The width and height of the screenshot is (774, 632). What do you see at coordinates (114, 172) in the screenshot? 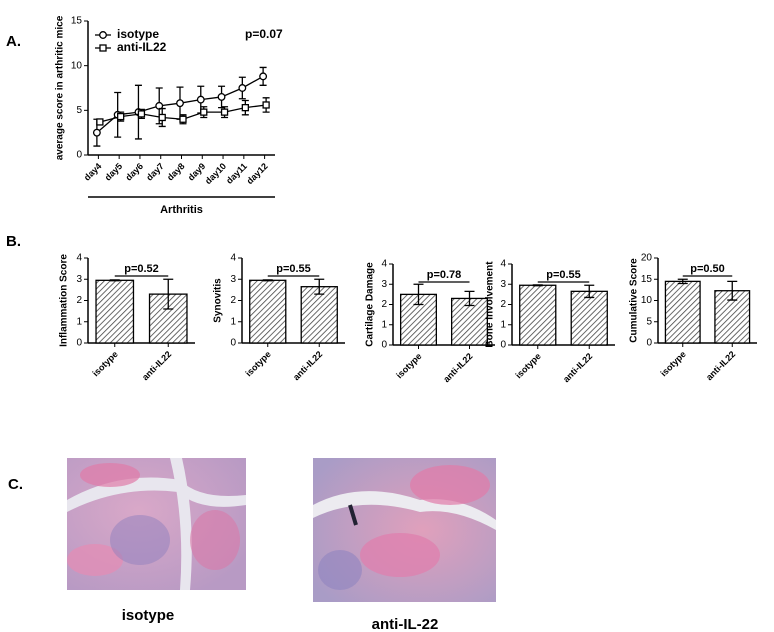
I see `x-tick-label: day5` at bounding box center [114, 172].